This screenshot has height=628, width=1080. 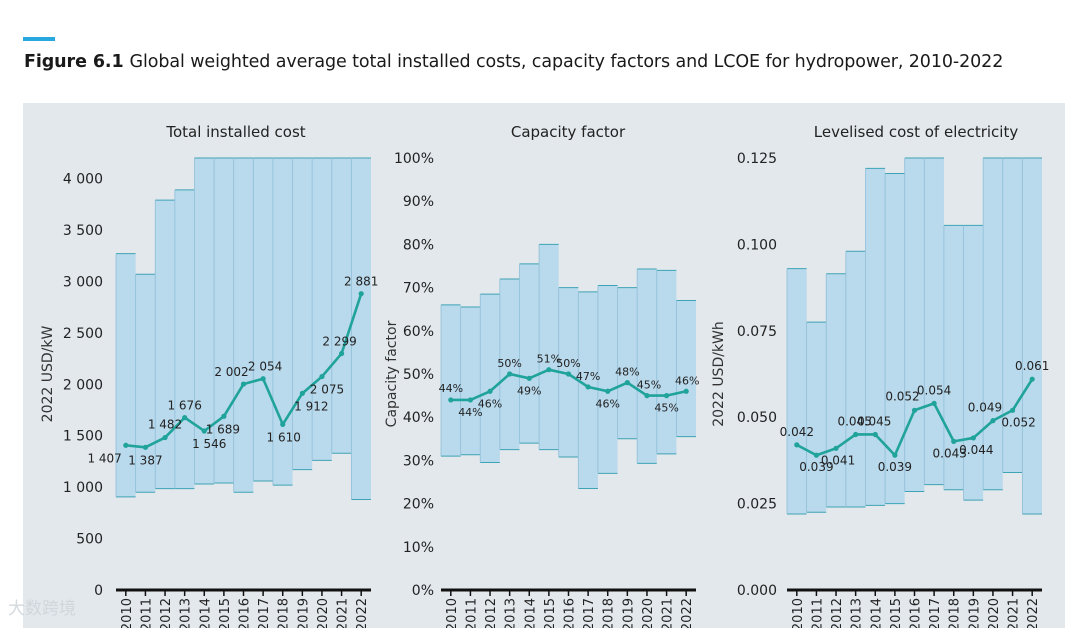 What do you see at coordinates (83, 488) in the screenshot?
I see `y-tick-label: 1 000` at bounding box center [83, 488].